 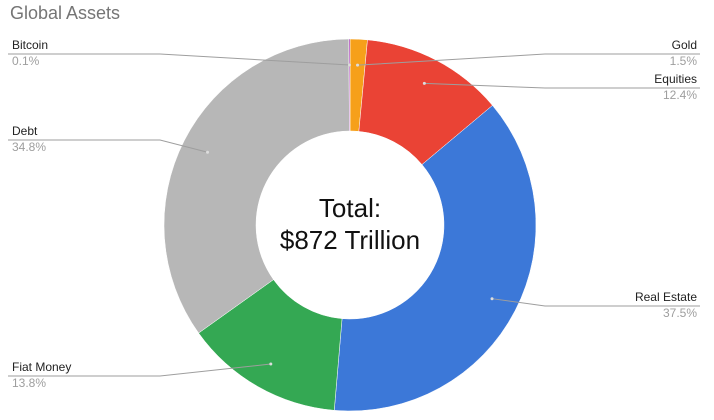 What do you see at coordinates (666, 297) in the screenshot?
I see `legend-label: Real Estate` at bounding box center [666, 297].